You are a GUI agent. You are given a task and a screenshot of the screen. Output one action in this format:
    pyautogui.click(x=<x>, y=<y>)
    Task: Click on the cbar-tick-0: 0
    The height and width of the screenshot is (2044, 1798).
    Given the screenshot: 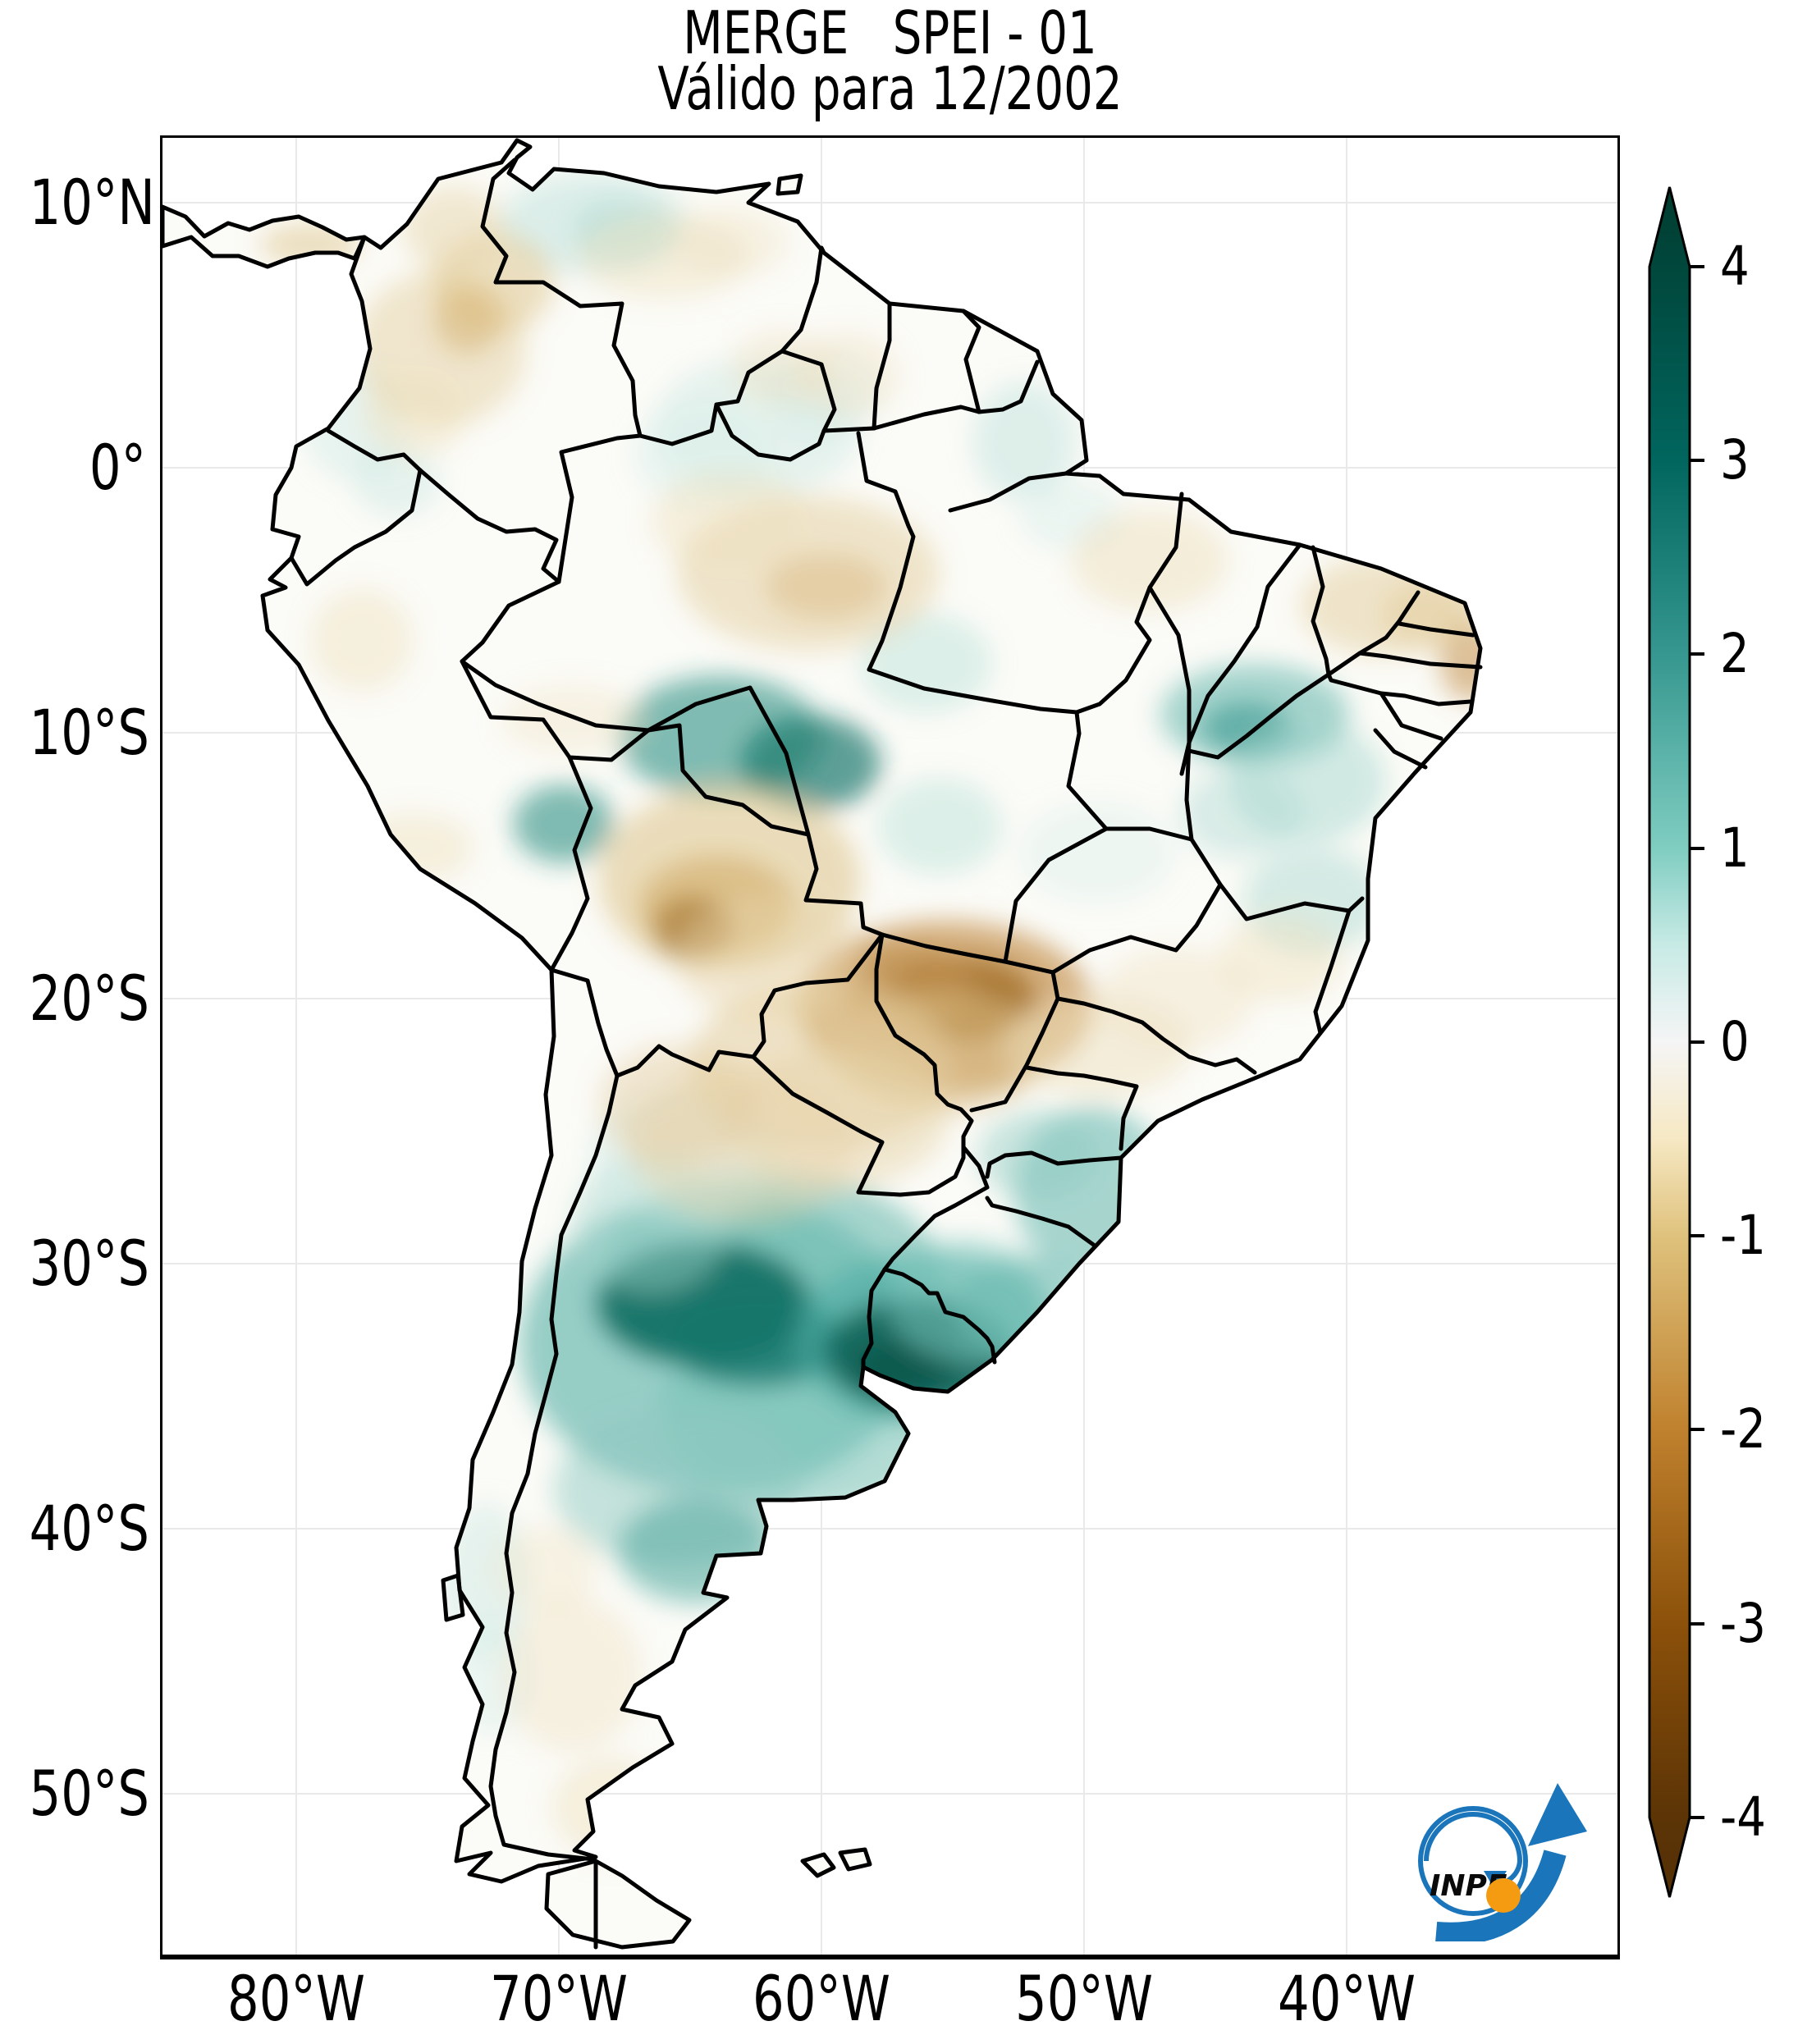 What is the action you would take?
    pyautogui.click(x=1735, y=1041)
    